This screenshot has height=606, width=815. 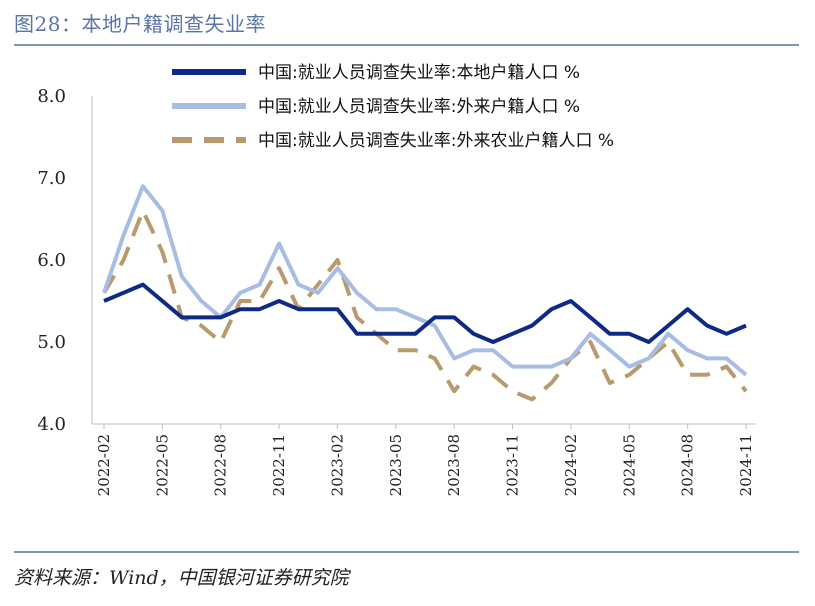 What do you see at coordinates (513, 465) in the screenshot?
I see `x-tick-label: 2023-11` at bounding box center [513, 465].